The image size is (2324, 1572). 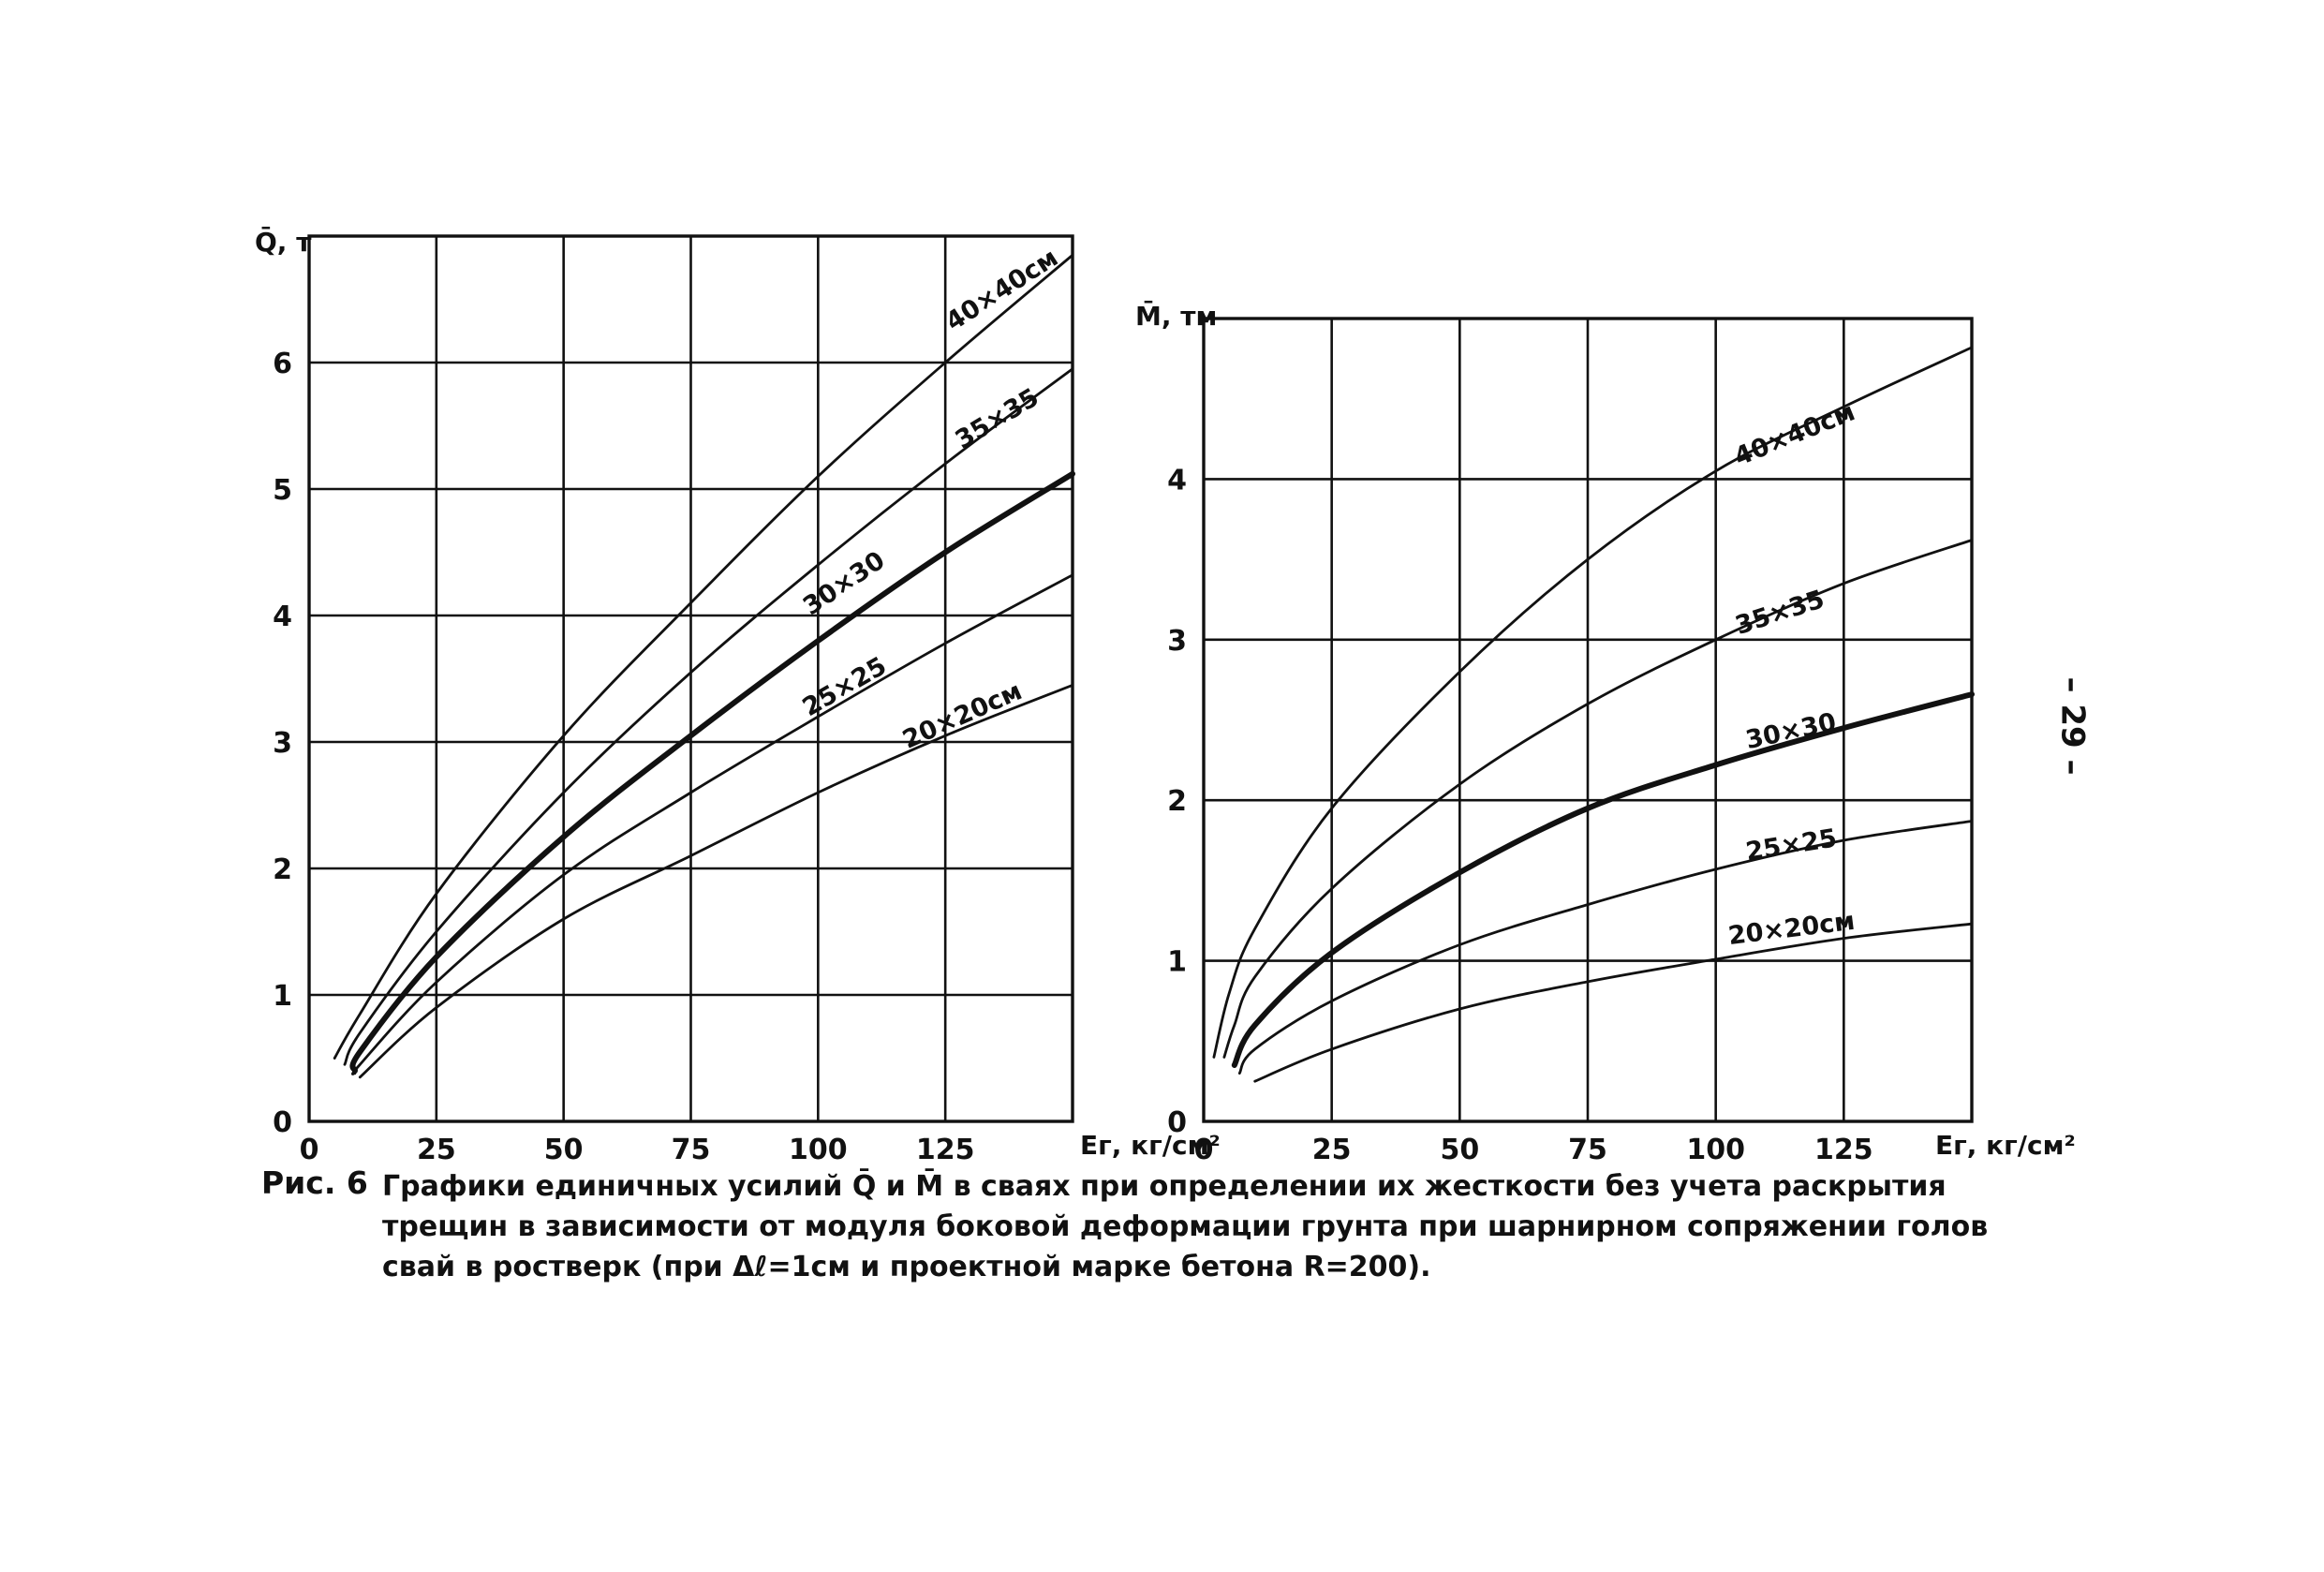 What do you see at coordinates (437, 1150) in the screenshot?
I see `Q-x-tick-label: 25` at bounding box center [437, 1150].